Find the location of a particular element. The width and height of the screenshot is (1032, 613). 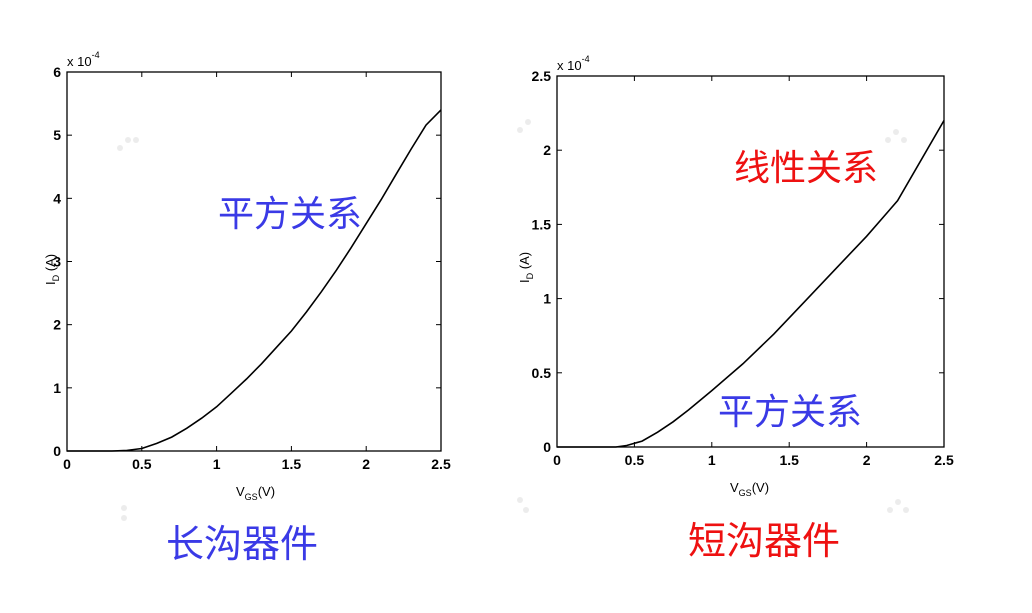

annotation-linear-relation: 线性关系 is located at coordinates (806, 168).